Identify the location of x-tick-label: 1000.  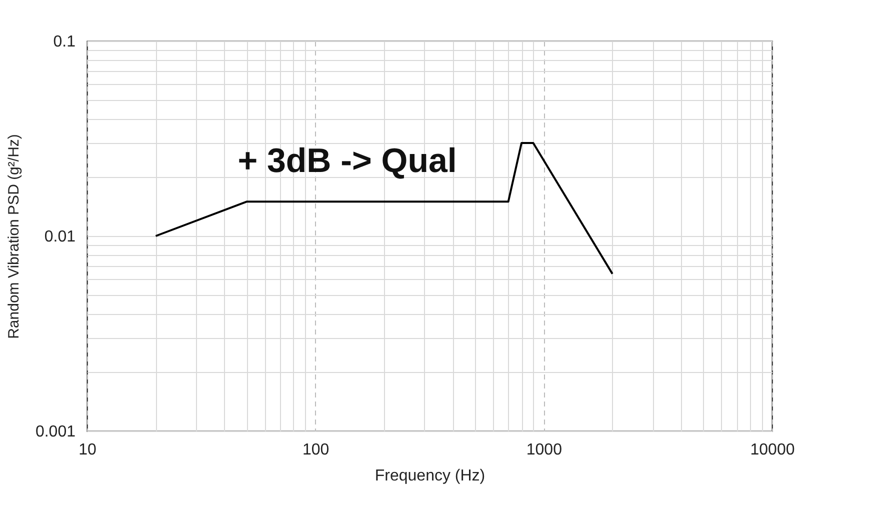
(544, 450).